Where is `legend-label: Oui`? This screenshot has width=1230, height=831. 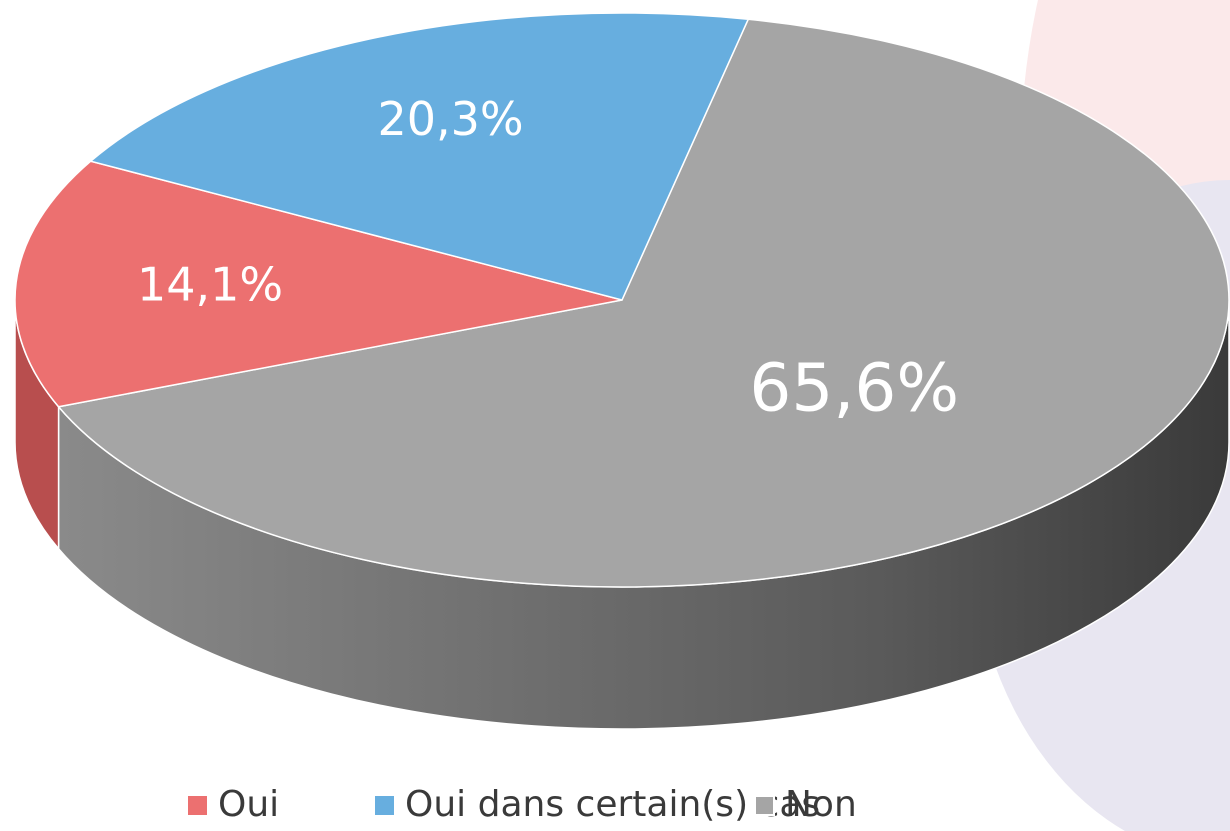
legend-label: Oui is located at coordinates (248, 804).